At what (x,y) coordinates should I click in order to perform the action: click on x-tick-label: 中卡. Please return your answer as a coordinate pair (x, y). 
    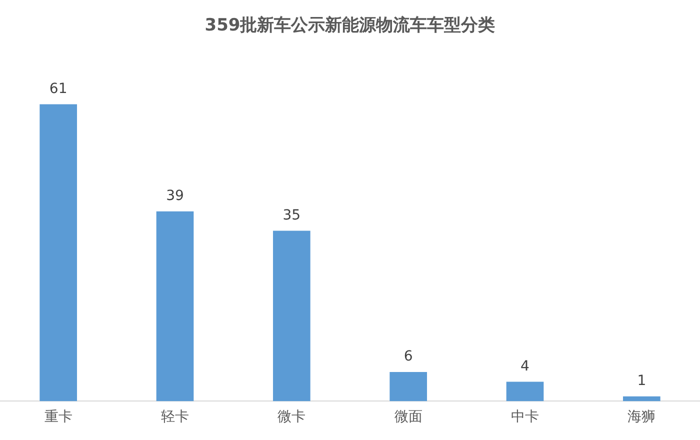
    Looking at the image, I should click on (525, 417).